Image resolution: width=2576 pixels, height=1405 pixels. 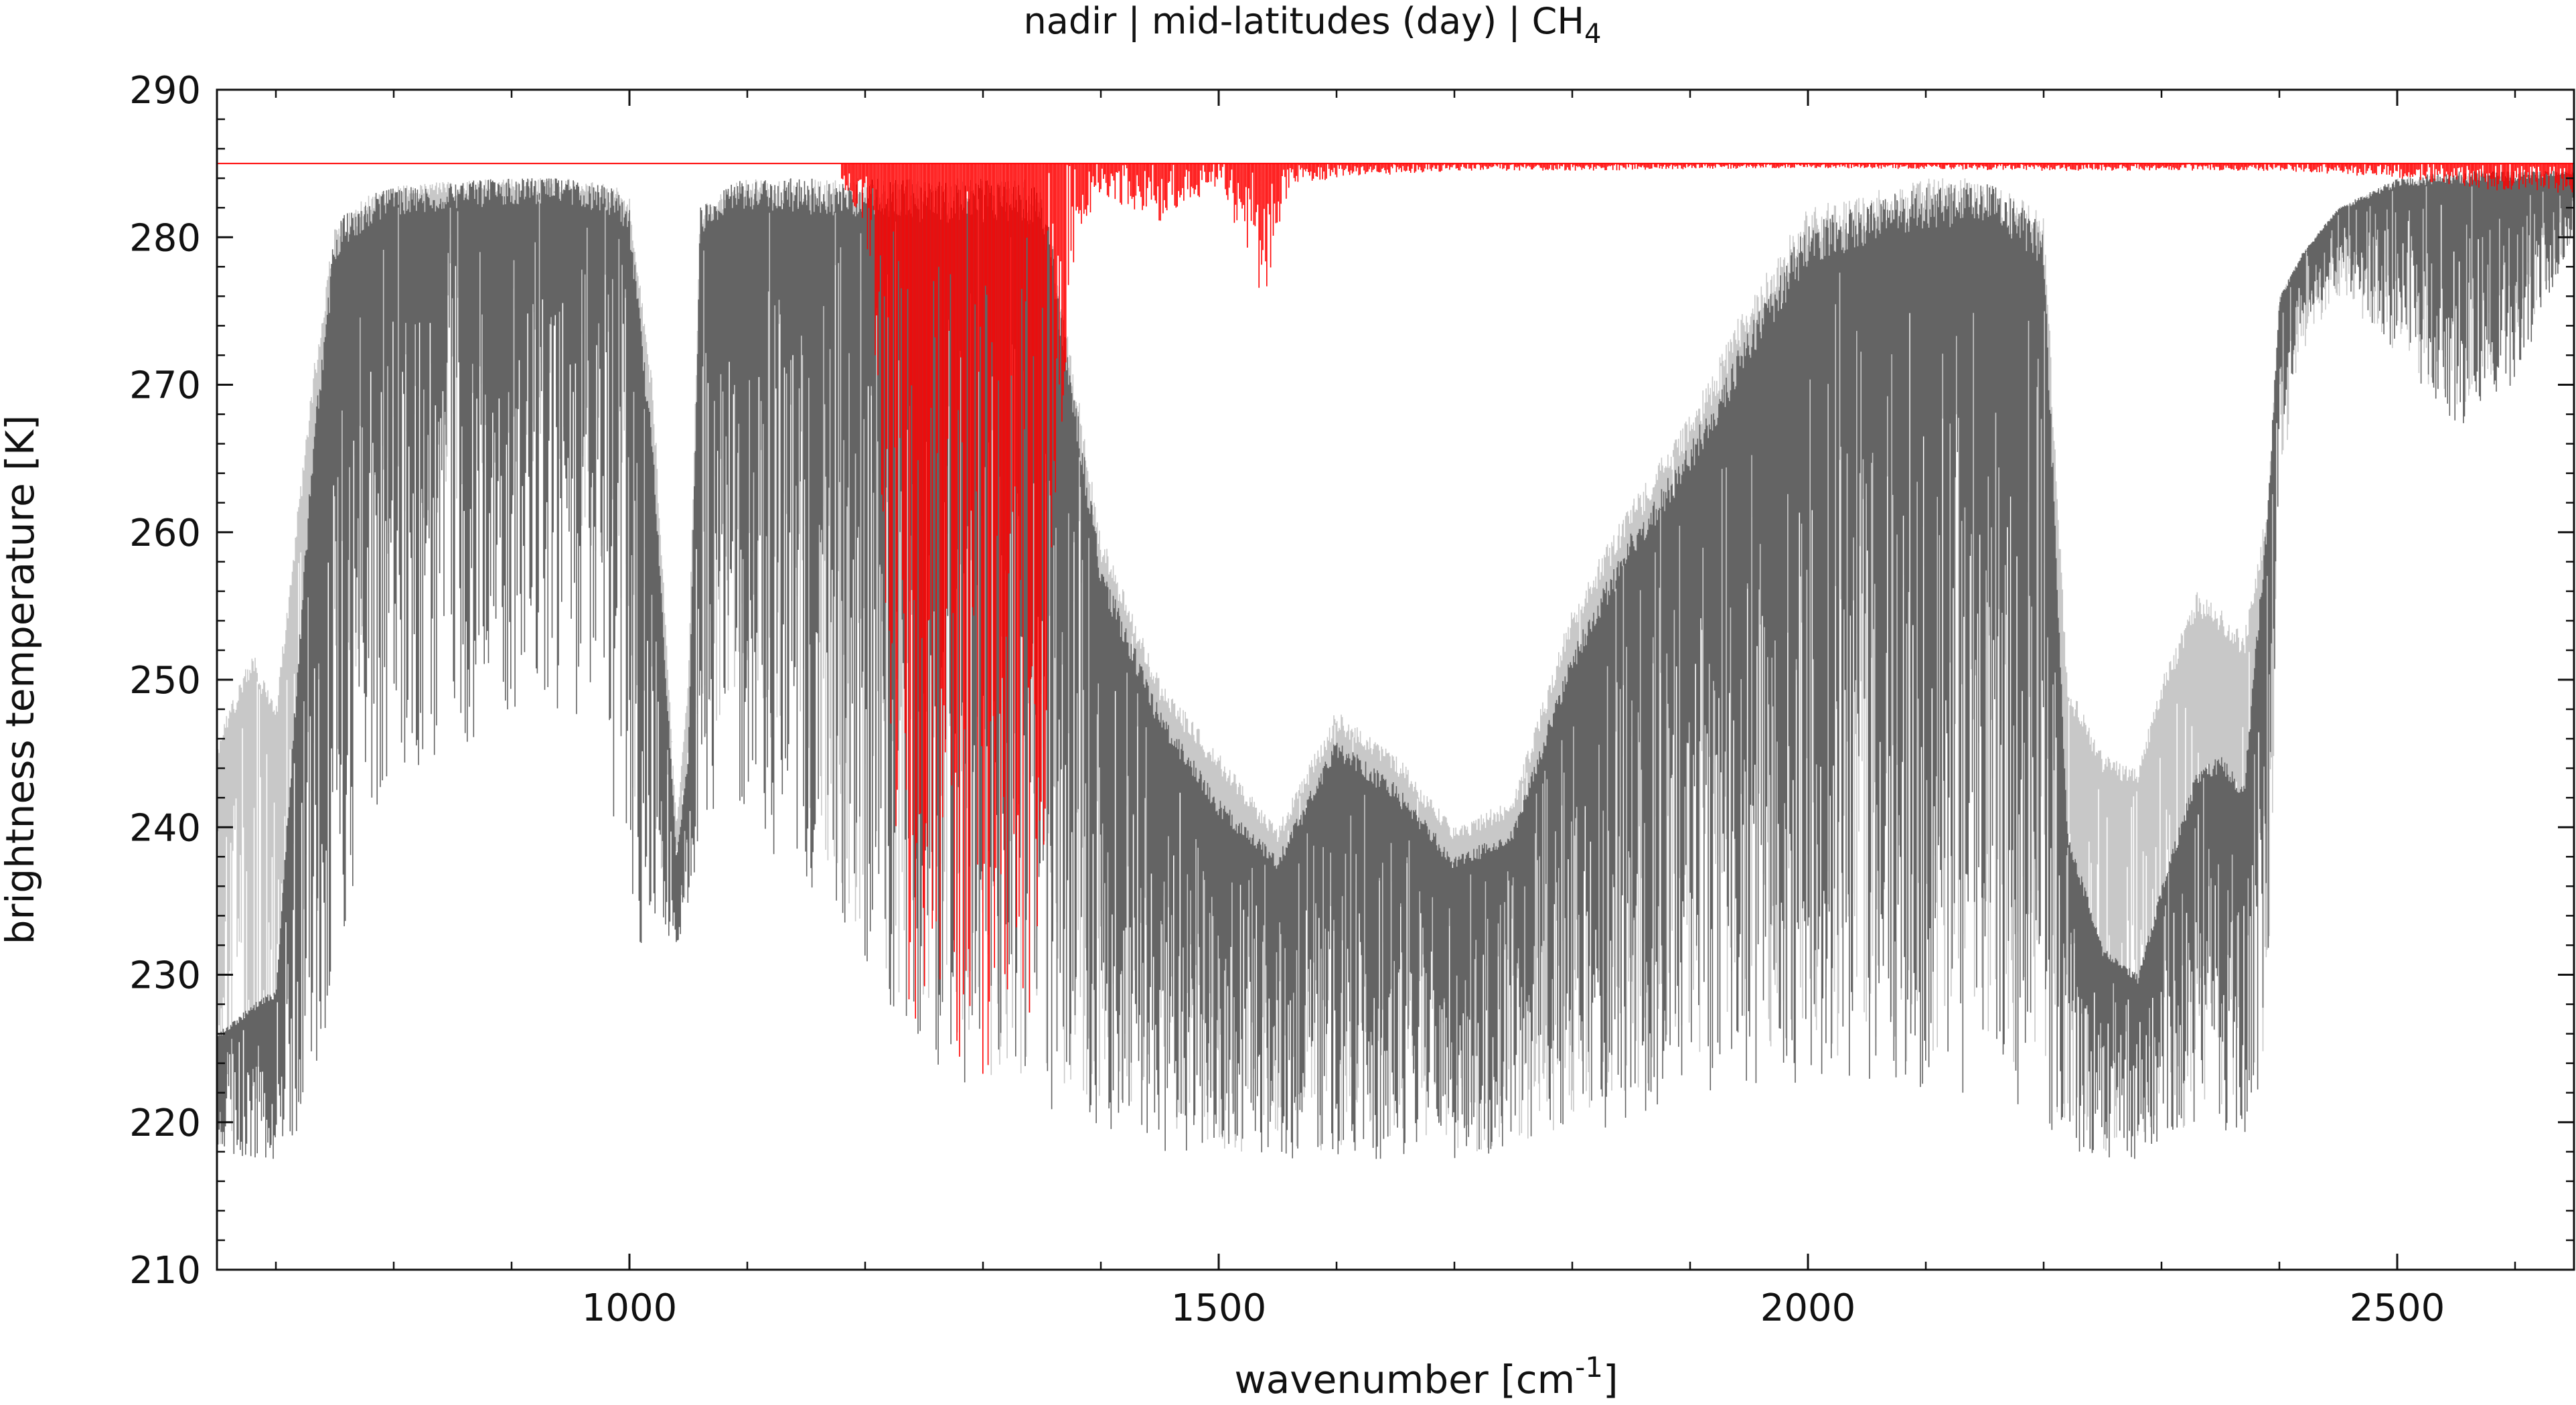 I want to click on y-tick-label: 240, so click(x=165, y=828).